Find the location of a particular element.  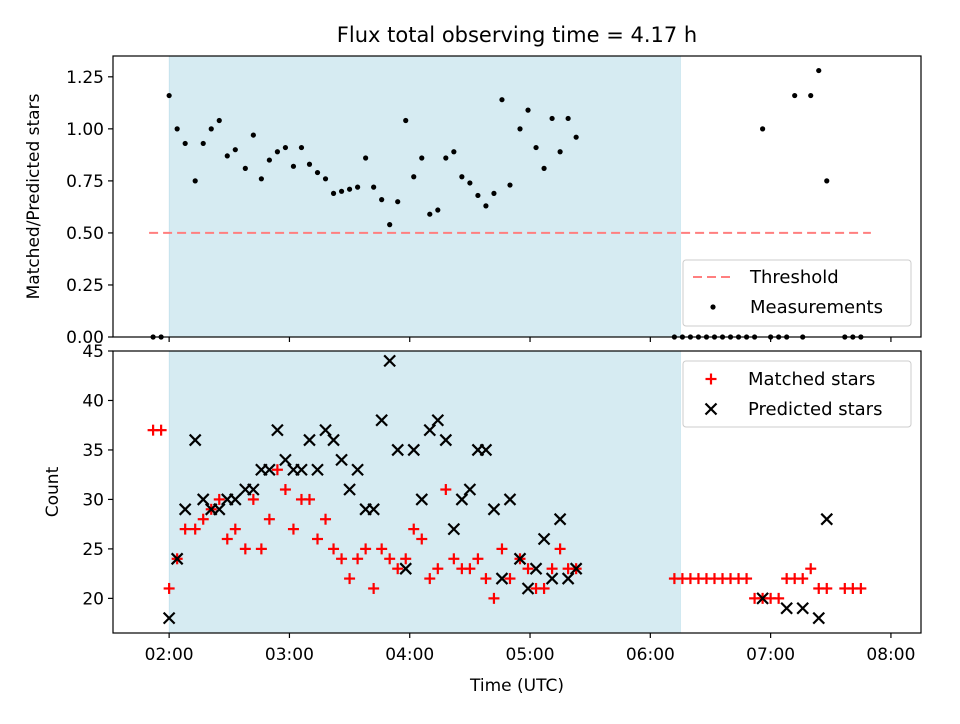

legend-predicted-label: Predicted stars is located at coordinates (815, 409).